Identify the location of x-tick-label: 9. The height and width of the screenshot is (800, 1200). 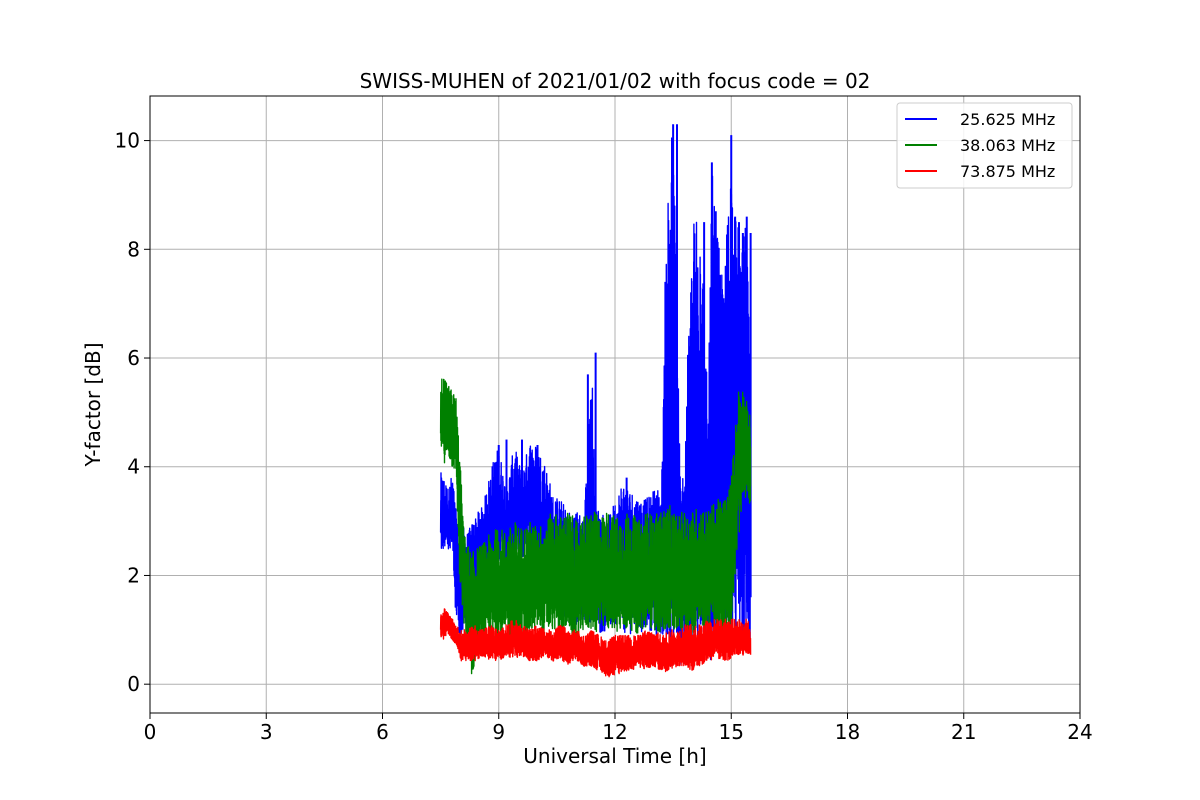
(498, 732).